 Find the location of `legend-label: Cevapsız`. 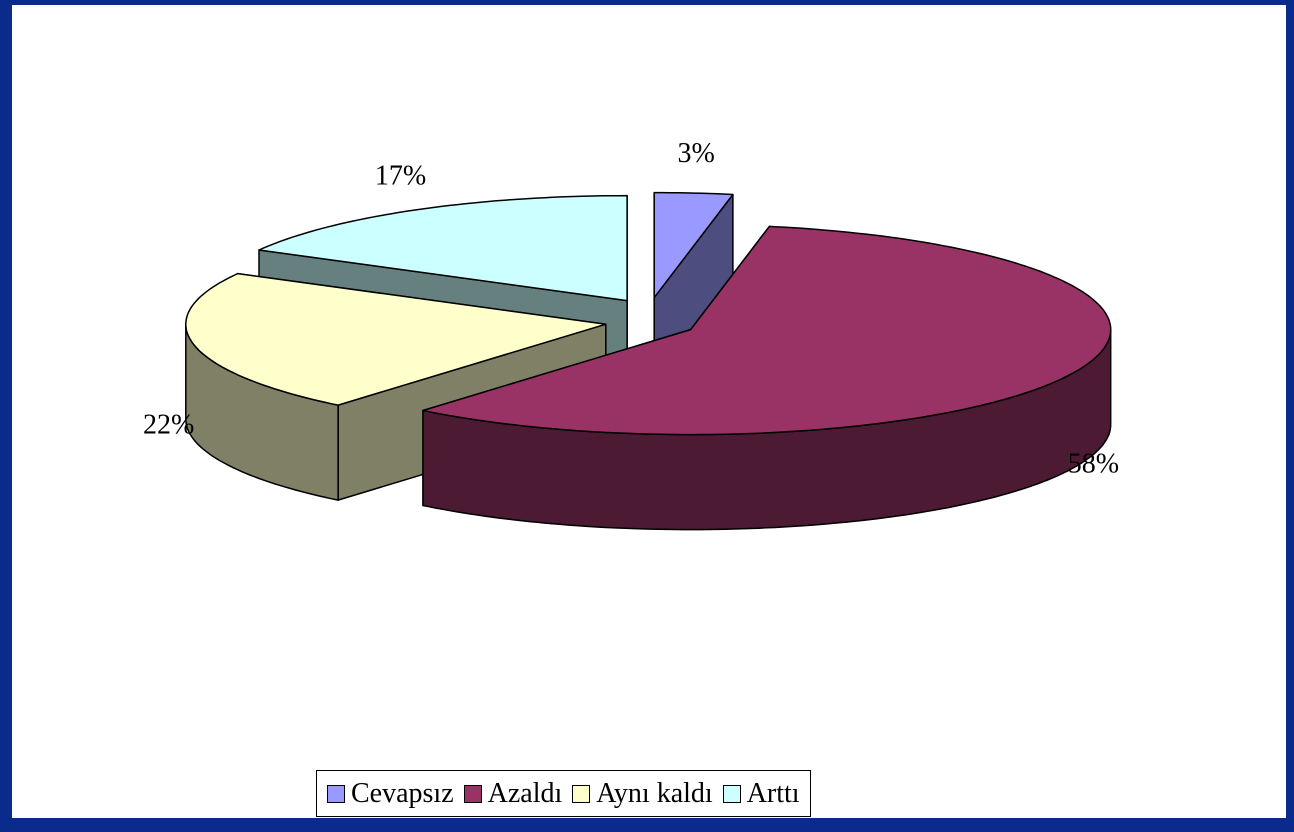

legend-label: Cevapsız is located at coordinates (402, 793).